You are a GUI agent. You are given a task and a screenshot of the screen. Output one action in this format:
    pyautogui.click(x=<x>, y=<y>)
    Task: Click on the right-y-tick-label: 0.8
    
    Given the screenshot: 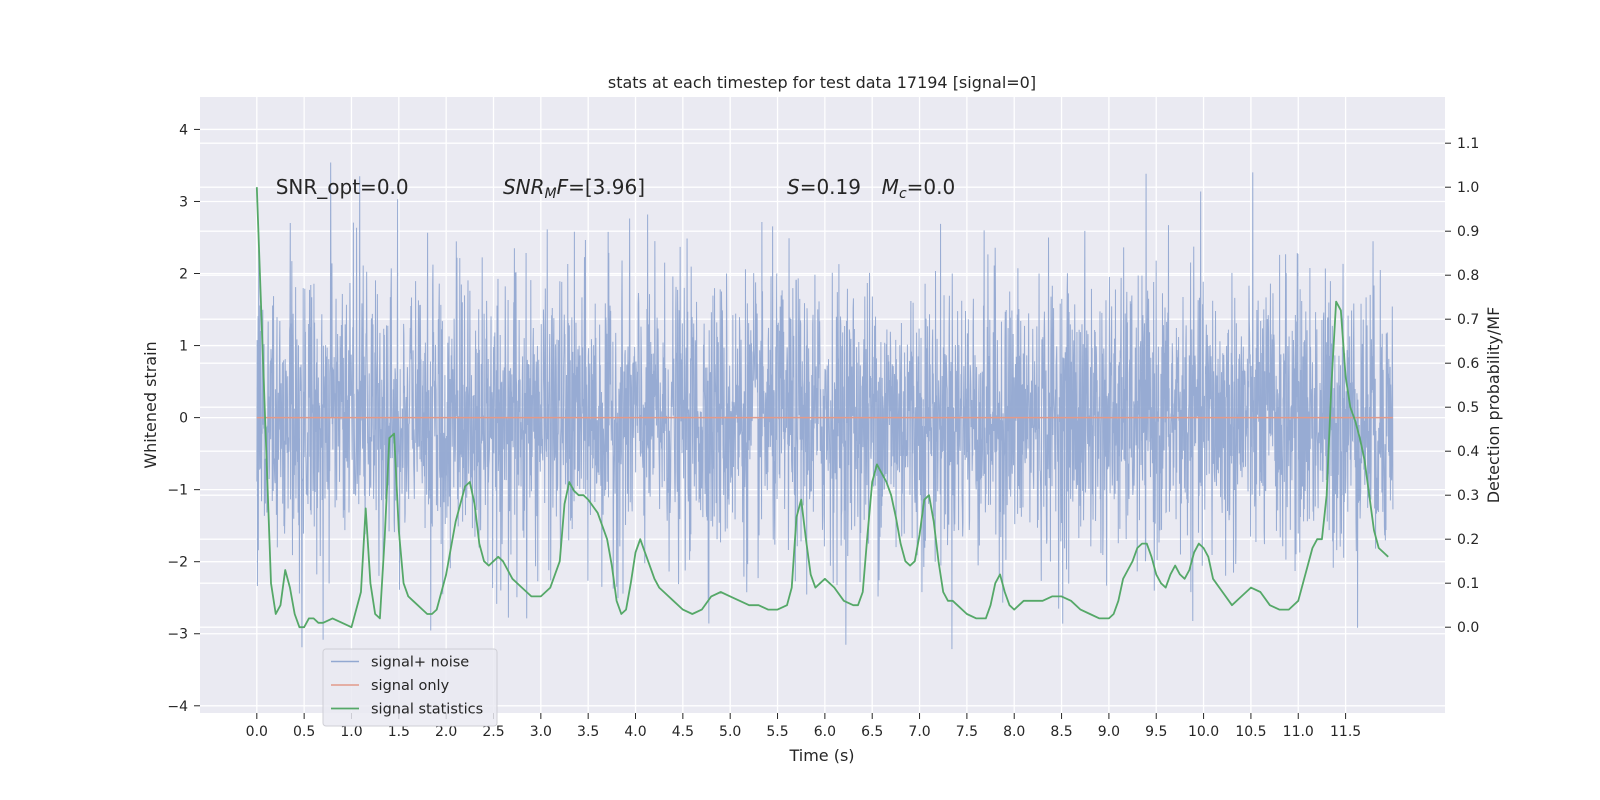 What is the action you would take?
    pyautogui.click(x=1468, y=276)
    